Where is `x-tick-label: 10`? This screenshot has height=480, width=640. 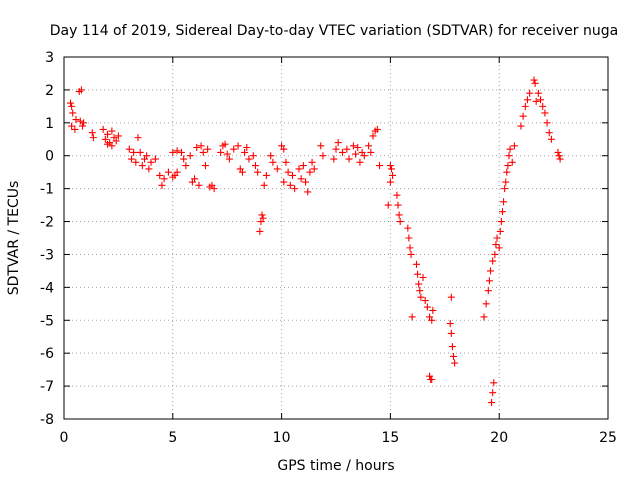
x-tick-label: 10 is located at coordinates (282, 438).